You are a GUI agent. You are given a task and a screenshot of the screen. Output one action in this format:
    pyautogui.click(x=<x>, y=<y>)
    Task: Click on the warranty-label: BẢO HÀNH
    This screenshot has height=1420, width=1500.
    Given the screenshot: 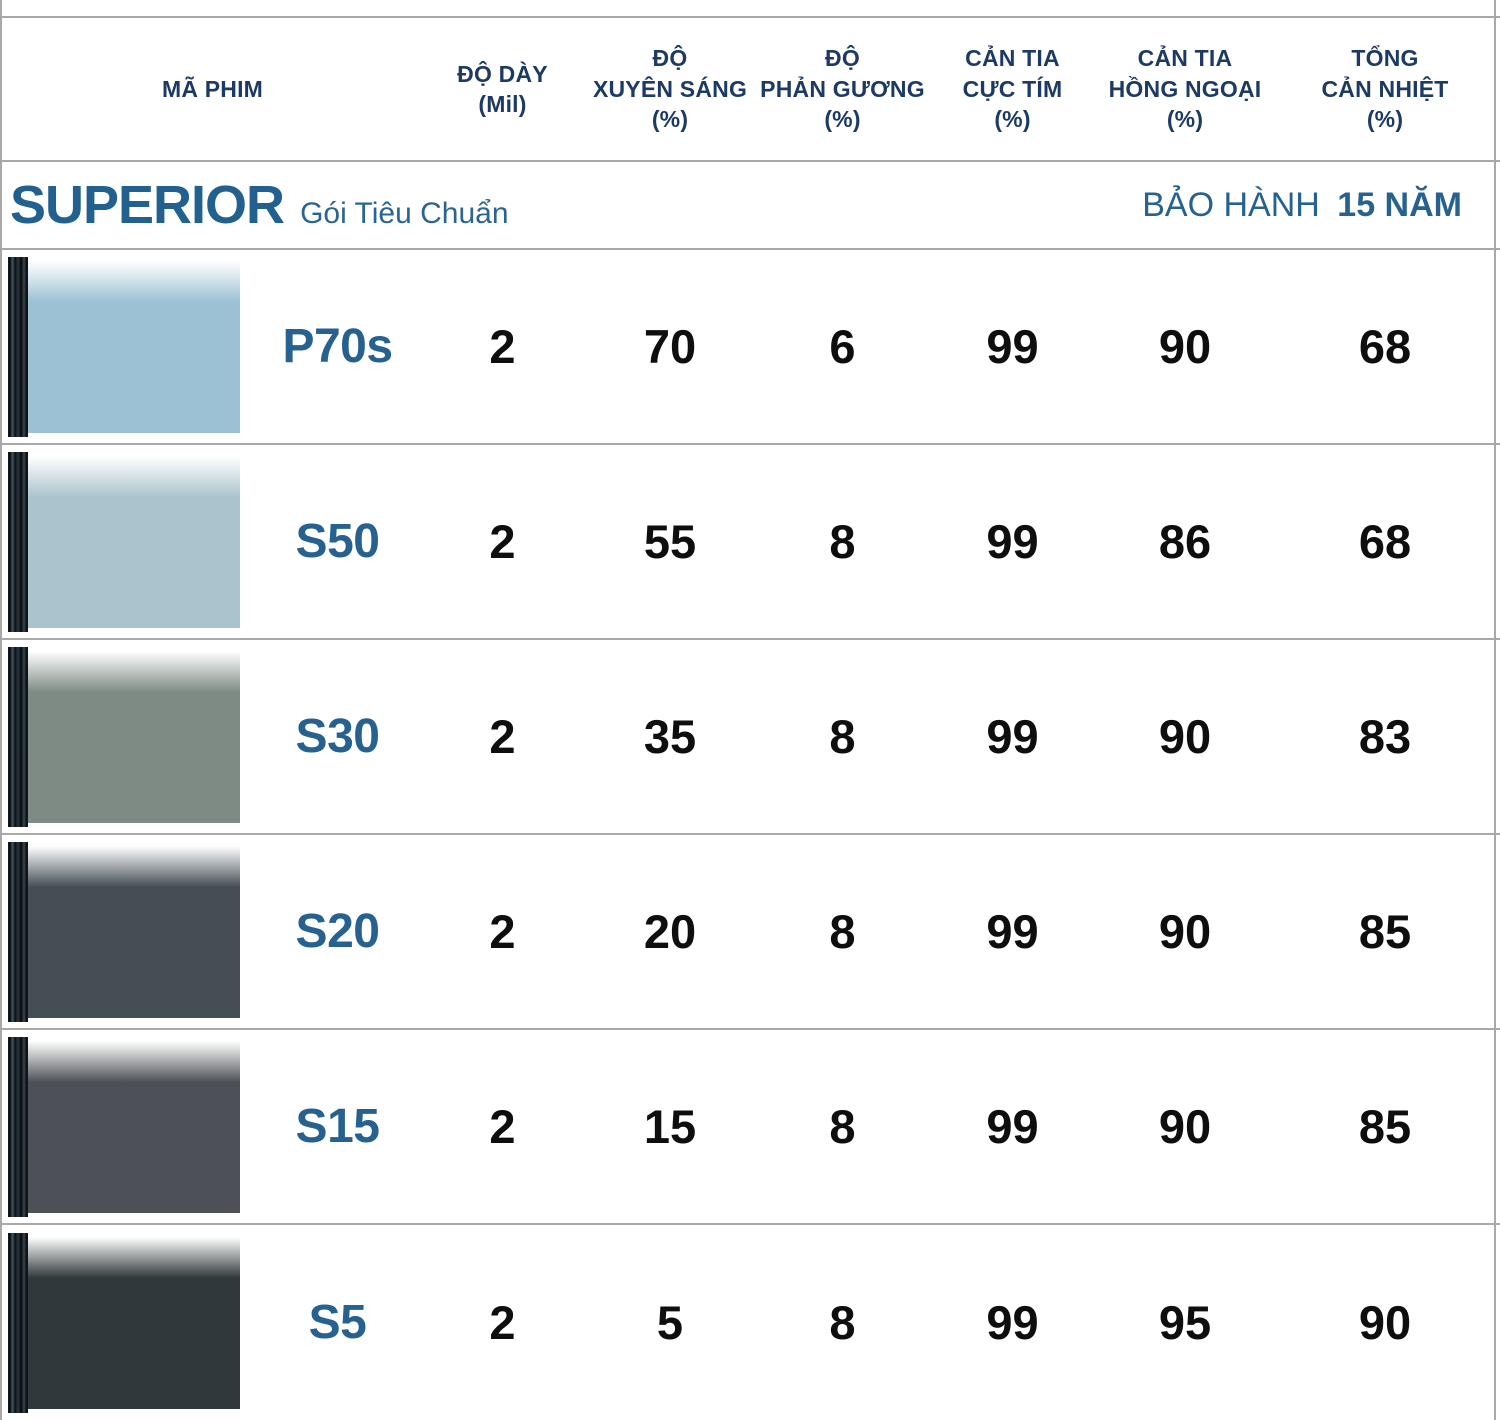 What is the action you would take?
    pyautogui.click(x=1231, y=204)
    